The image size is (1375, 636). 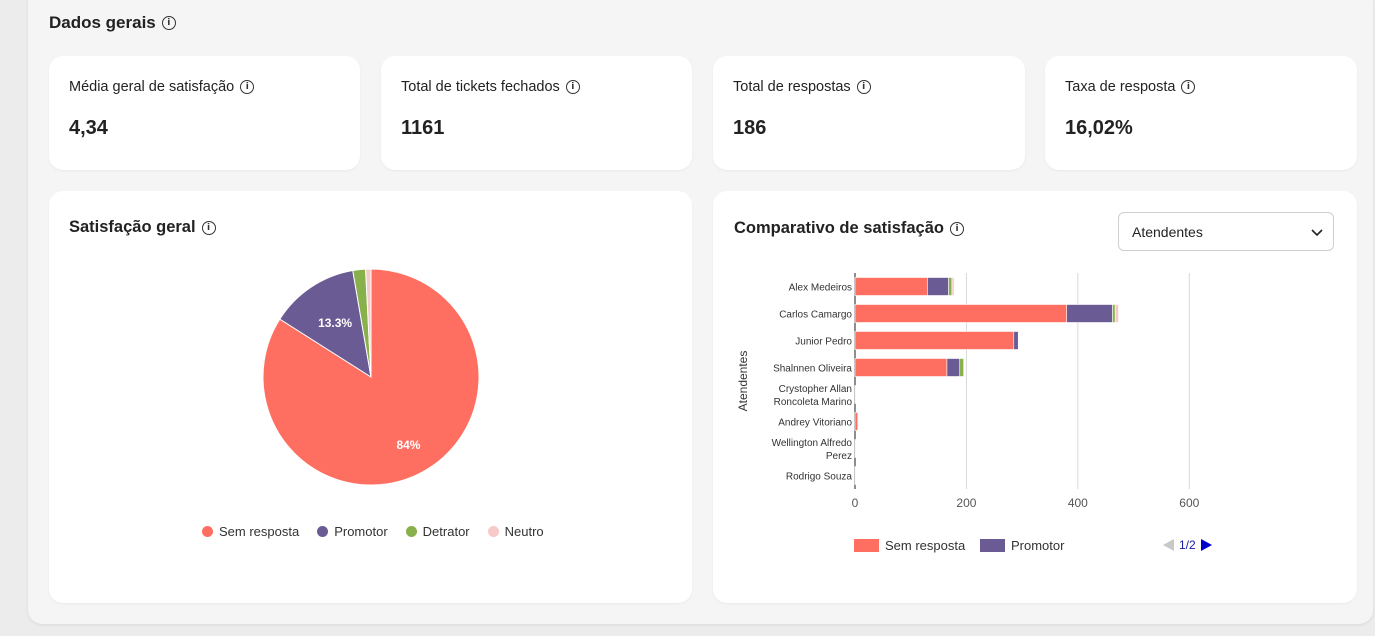 What do you see at coordinates (966, 503) in the screenshot?
I see `x-tick-label: 200` at bounding box center [966, 503].